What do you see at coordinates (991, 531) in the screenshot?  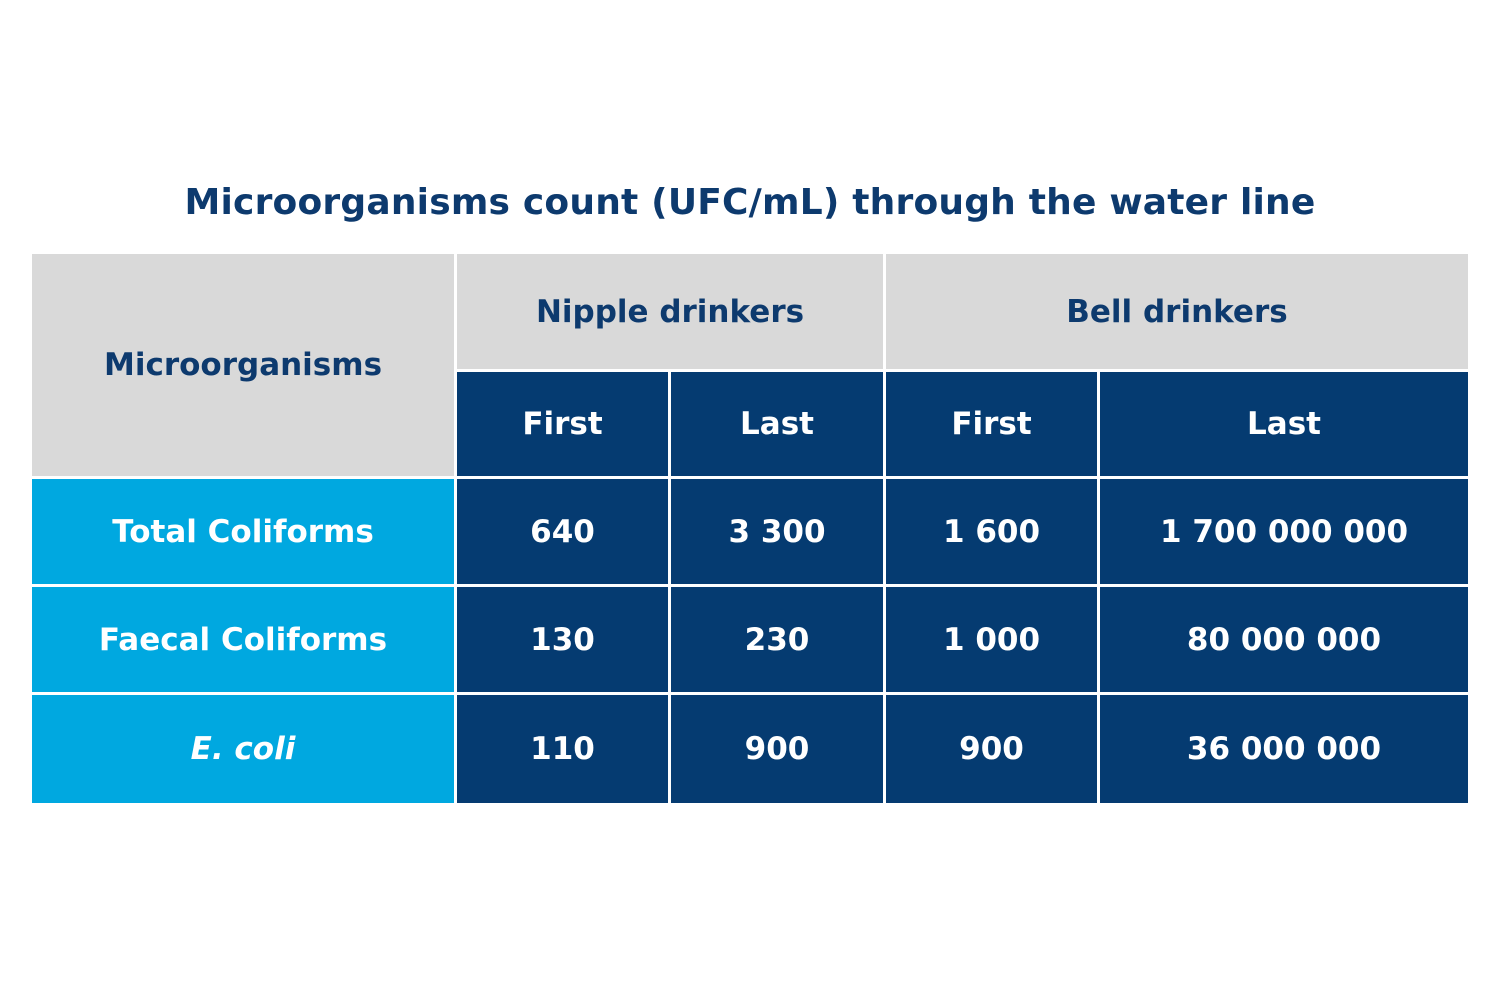 I see `table-cell: 1 600` at bounding box center [991, 531].